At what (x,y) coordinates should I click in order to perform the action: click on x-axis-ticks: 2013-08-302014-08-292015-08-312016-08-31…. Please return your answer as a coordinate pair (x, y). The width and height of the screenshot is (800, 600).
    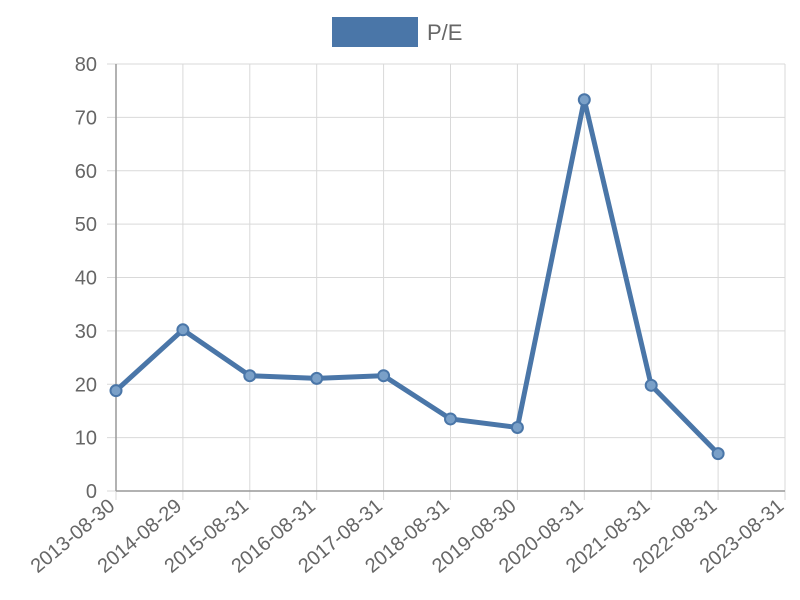
    Looking at the image, I should click on (408, 536).